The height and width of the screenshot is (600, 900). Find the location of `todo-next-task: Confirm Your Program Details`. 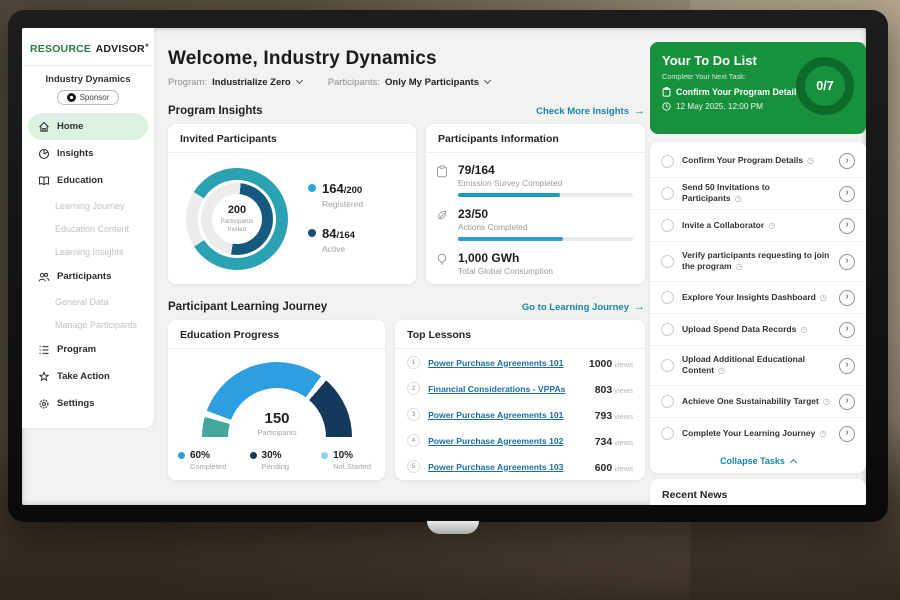

todo-next-task: Confirm Your Program Details is located at coordinates (737, 92).